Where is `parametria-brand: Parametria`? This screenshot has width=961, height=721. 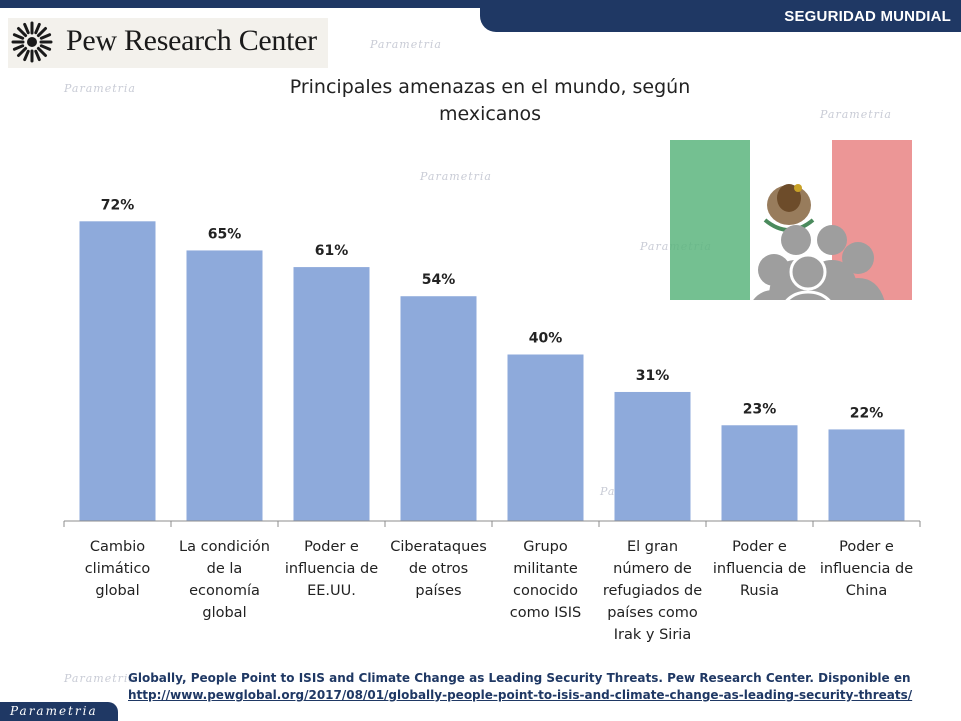 parametria-brand: Parametria is located at coordinates (59, 711).